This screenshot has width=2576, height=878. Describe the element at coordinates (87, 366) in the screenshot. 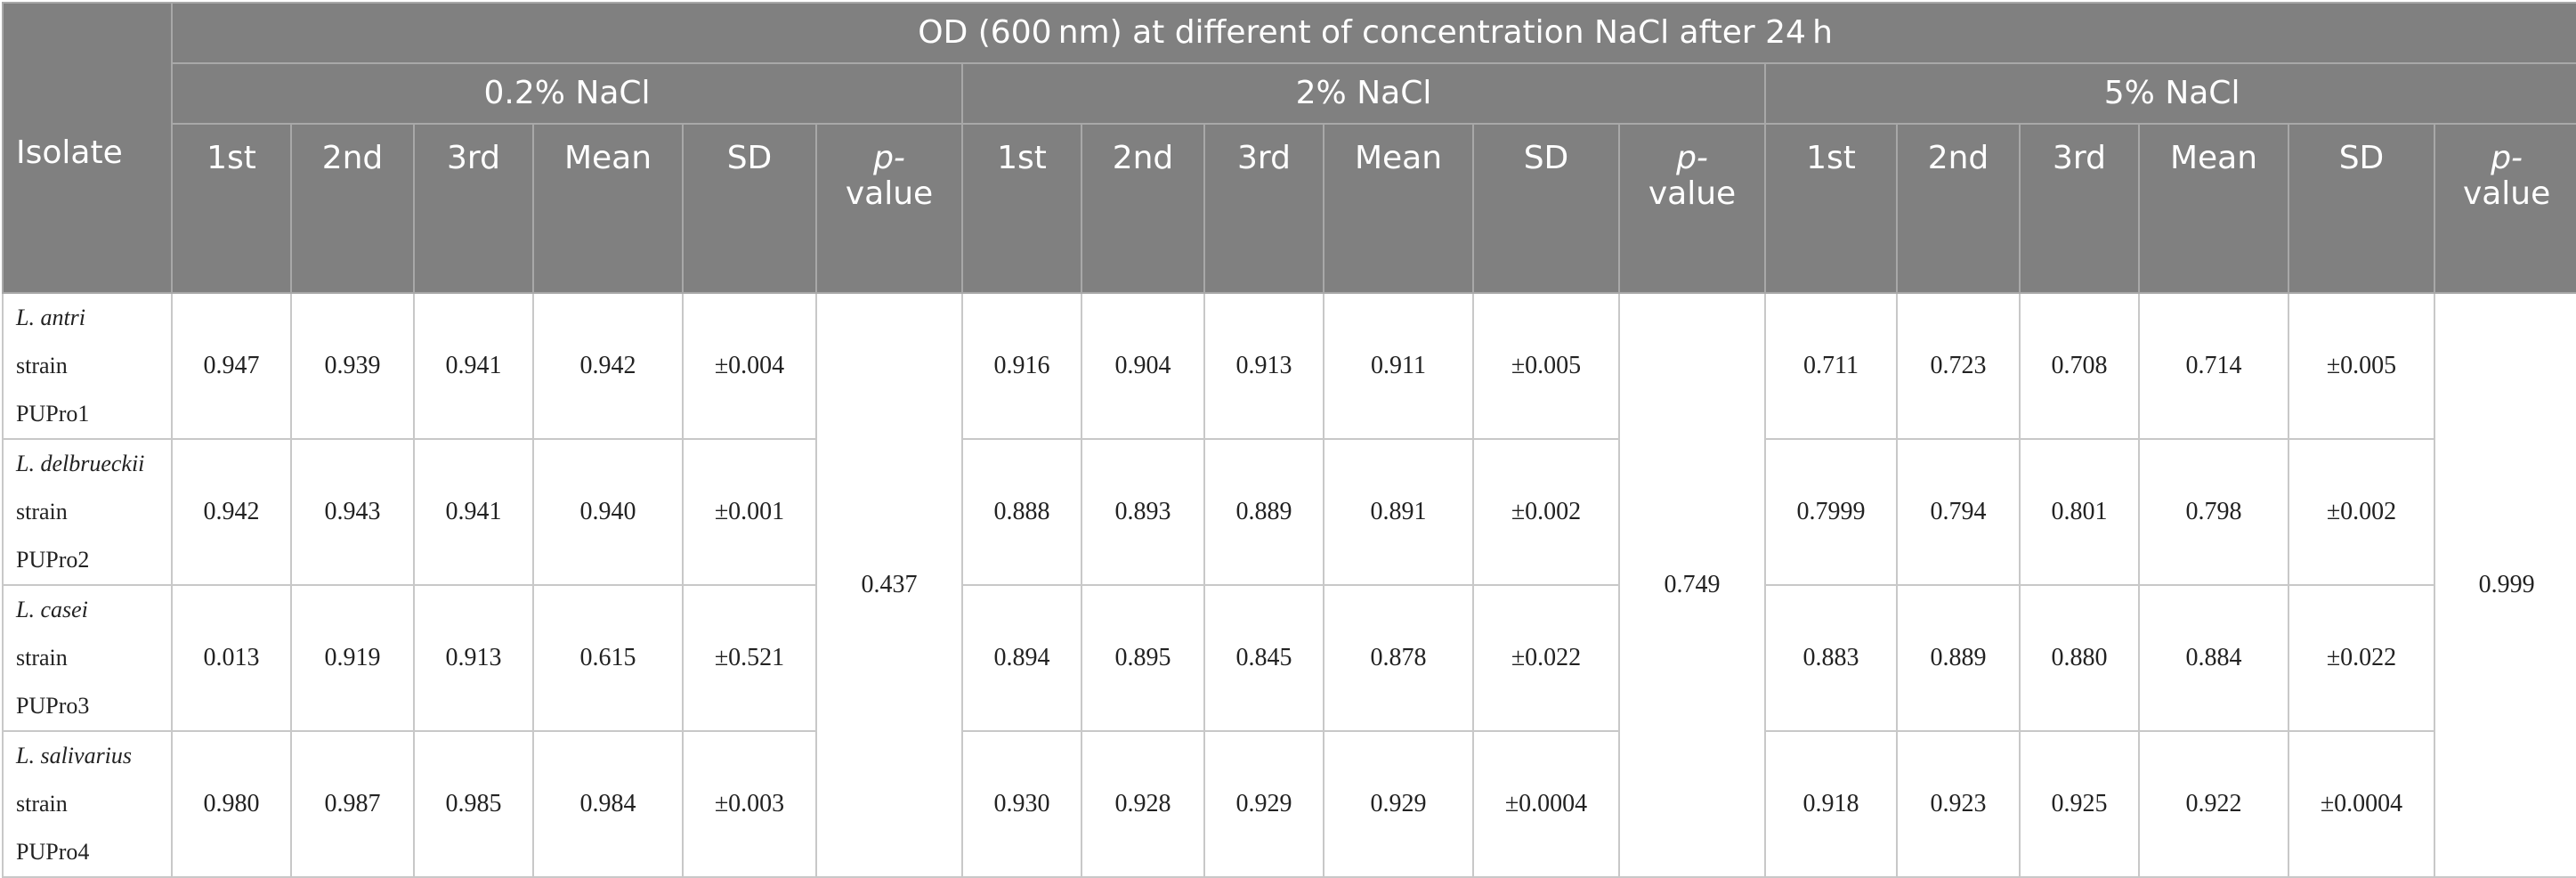

I see `isolate-cell: L. antri strain PUPro1` at that location.